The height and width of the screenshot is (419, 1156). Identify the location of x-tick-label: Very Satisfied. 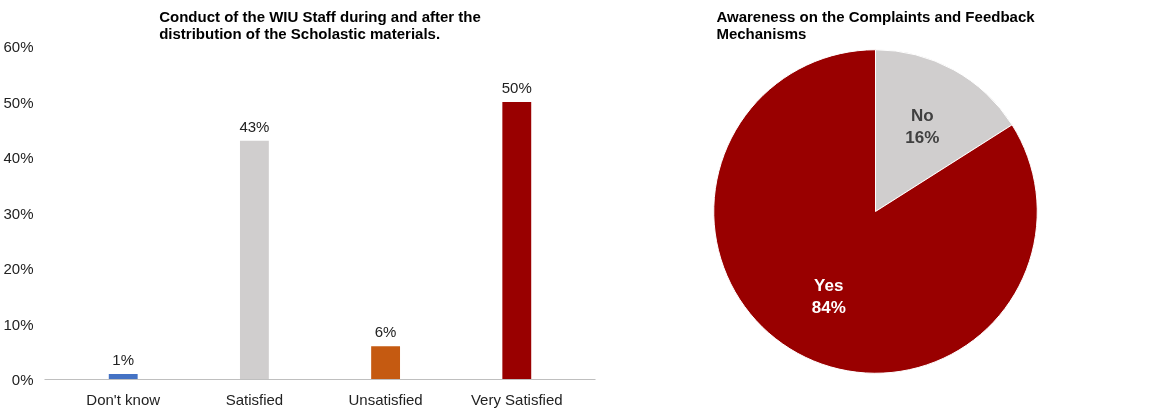
(516, 399).